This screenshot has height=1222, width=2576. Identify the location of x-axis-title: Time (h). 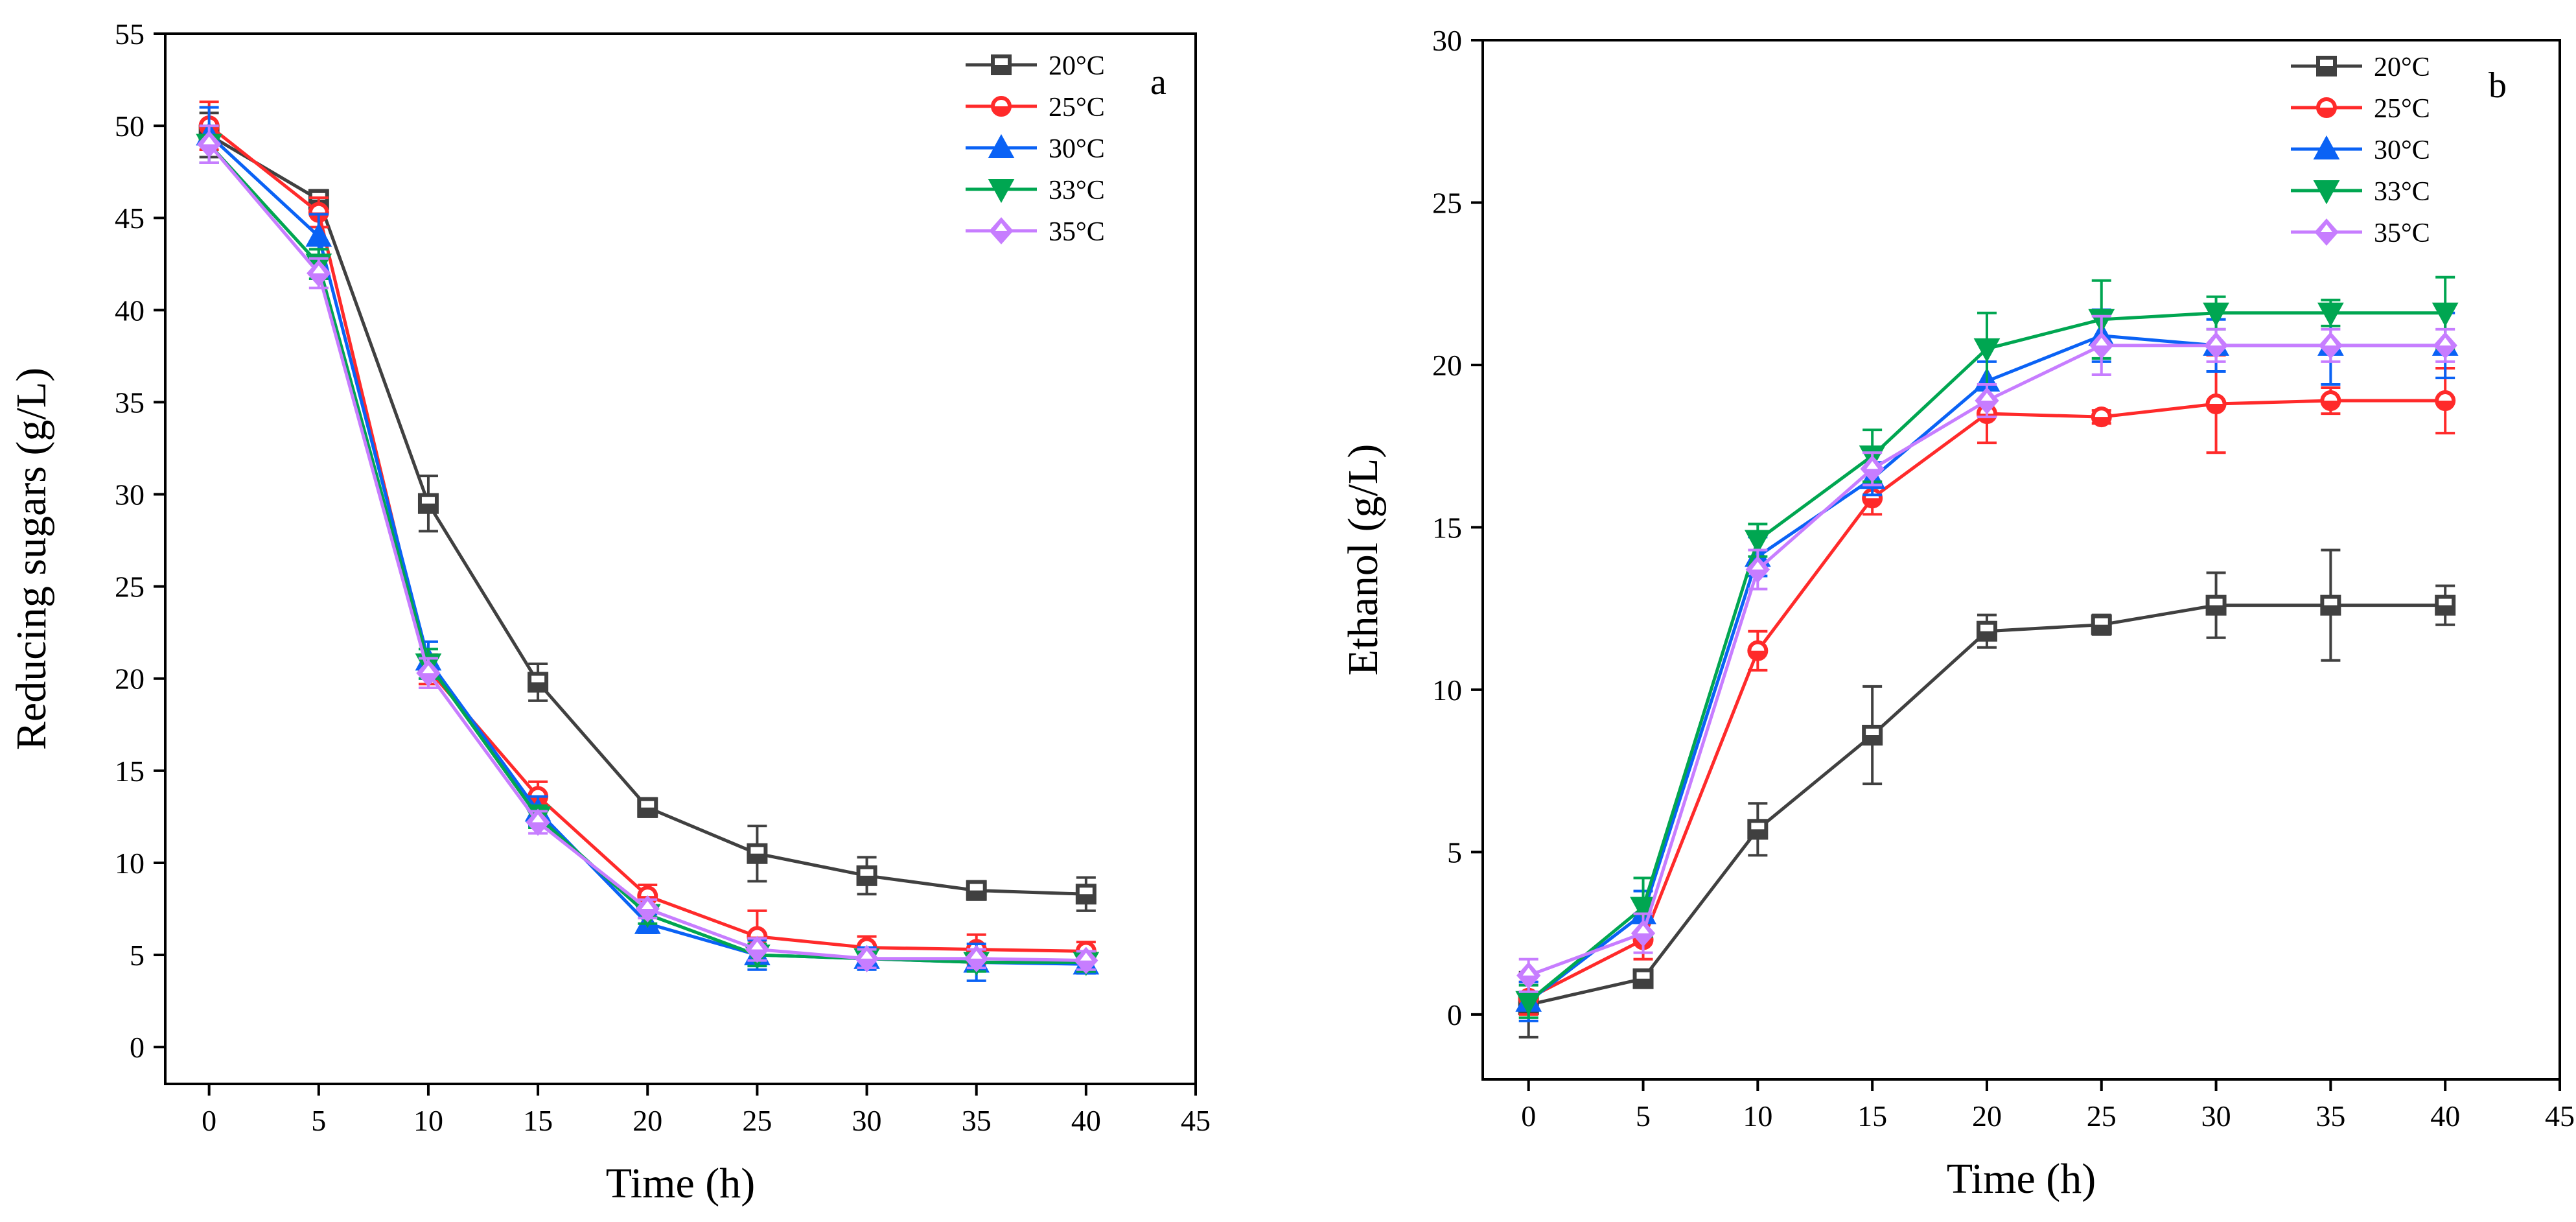
(681, 1183).